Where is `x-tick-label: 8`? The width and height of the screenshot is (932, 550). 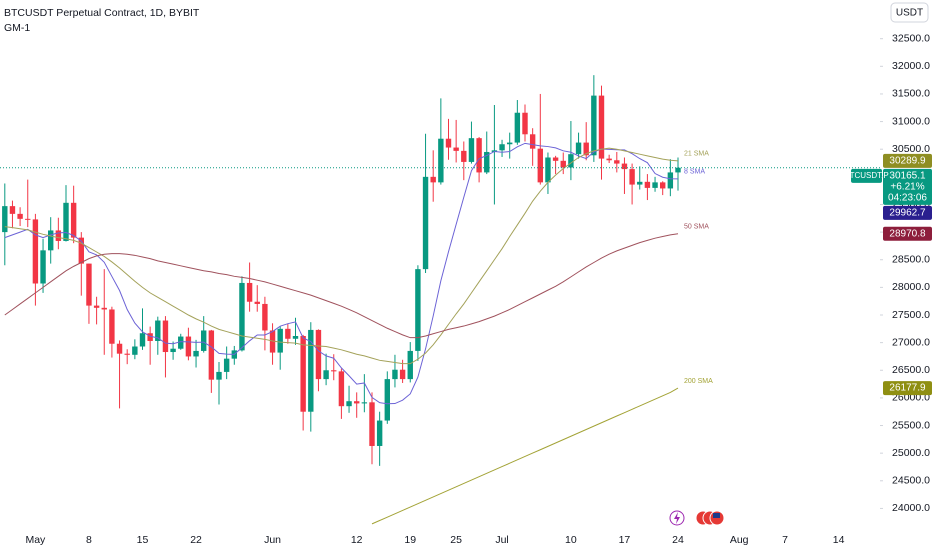
x-tick-label: 8 is located at coordinates (89, 540).